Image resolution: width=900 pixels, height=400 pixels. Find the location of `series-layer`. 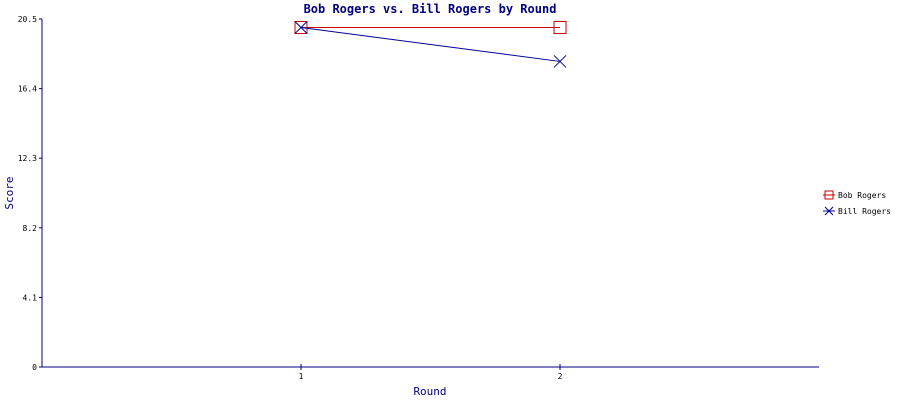

series-layer is located at coordinates (430, 44).